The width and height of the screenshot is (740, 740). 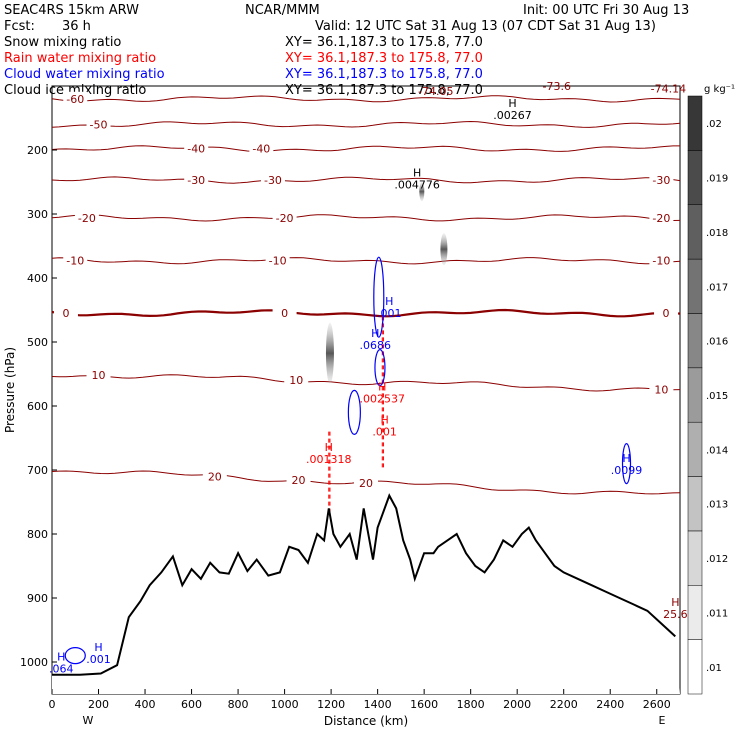 What do you see at coordinates (717, 179) in the screenshot?
I see `colorbar-label: .019` at bounding box center [717, 179].